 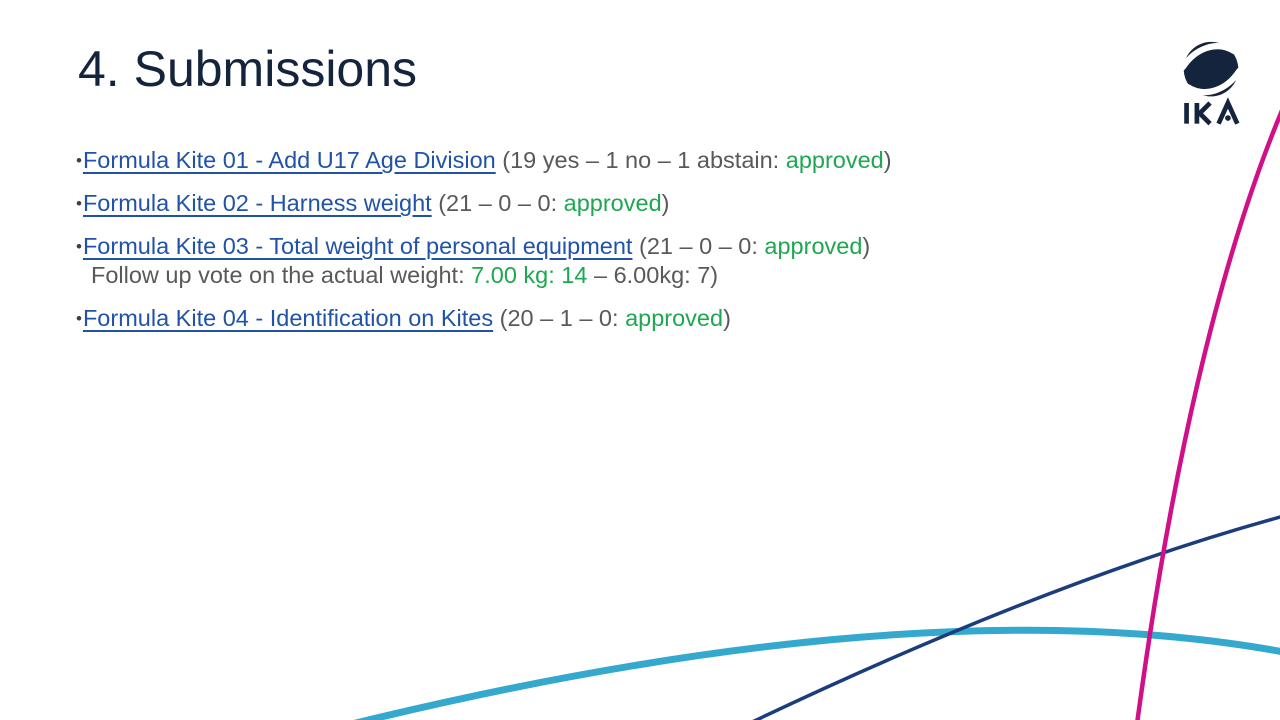 I want to click on ika-wordmark, so click(x=1212, y=111).